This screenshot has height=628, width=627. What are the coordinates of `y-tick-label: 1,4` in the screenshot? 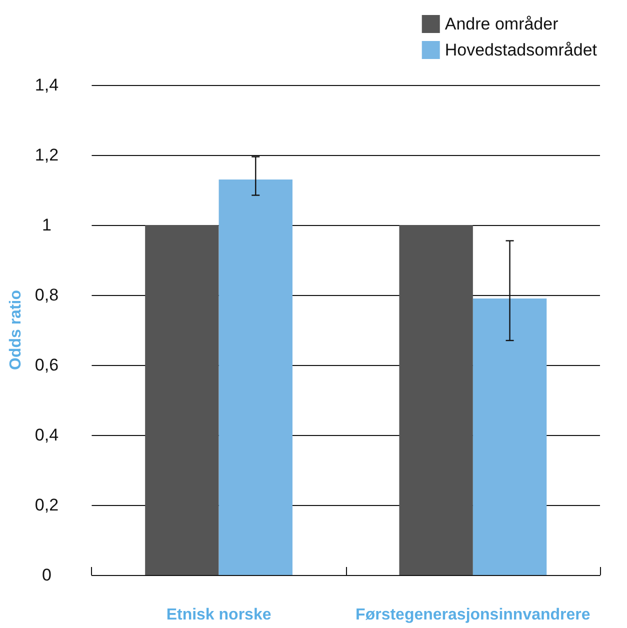 It's located at (46, 85).